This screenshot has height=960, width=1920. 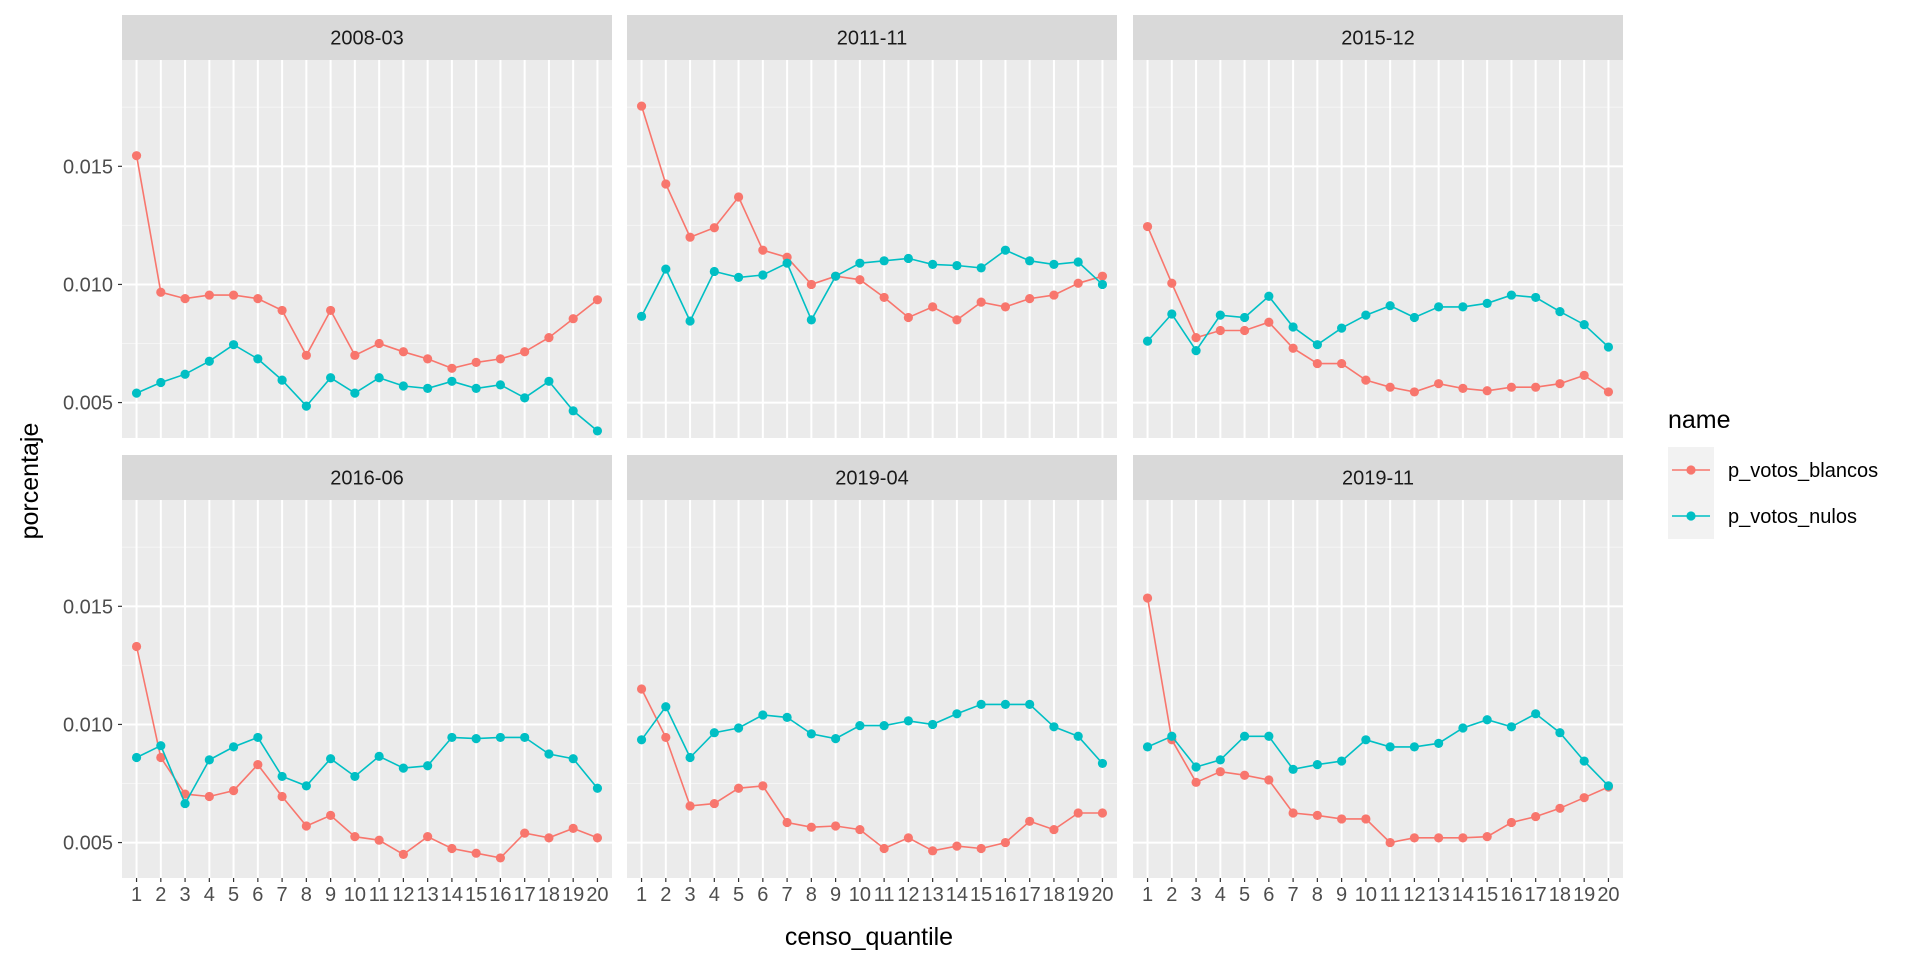 What do you see at coordinates (257, 895) in the screenshot?
I see `x-tick-label: 6` at bounding box center [257, 895].